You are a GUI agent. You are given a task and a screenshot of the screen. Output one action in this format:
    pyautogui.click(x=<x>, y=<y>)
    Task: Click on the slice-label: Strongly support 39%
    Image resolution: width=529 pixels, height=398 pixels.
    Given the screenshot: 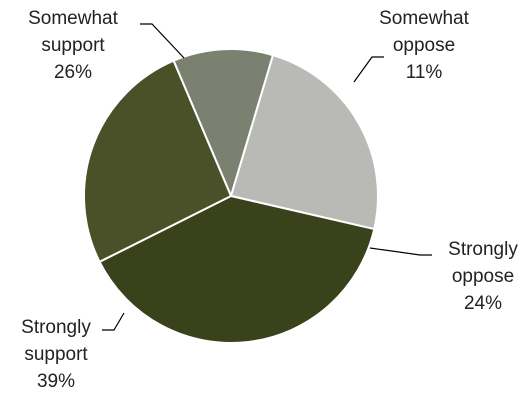 What is the action you would take?
    pyautogui.click(x=56, y=354)
    